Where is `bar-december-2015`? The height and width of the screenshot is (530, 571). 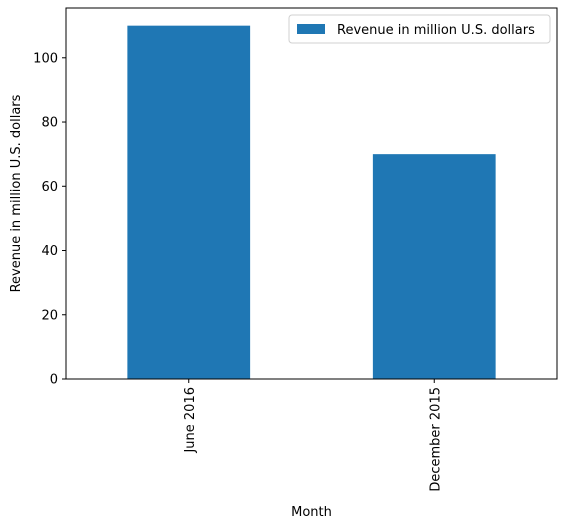
bar-december-2015 is located at coordinates (434, 266).